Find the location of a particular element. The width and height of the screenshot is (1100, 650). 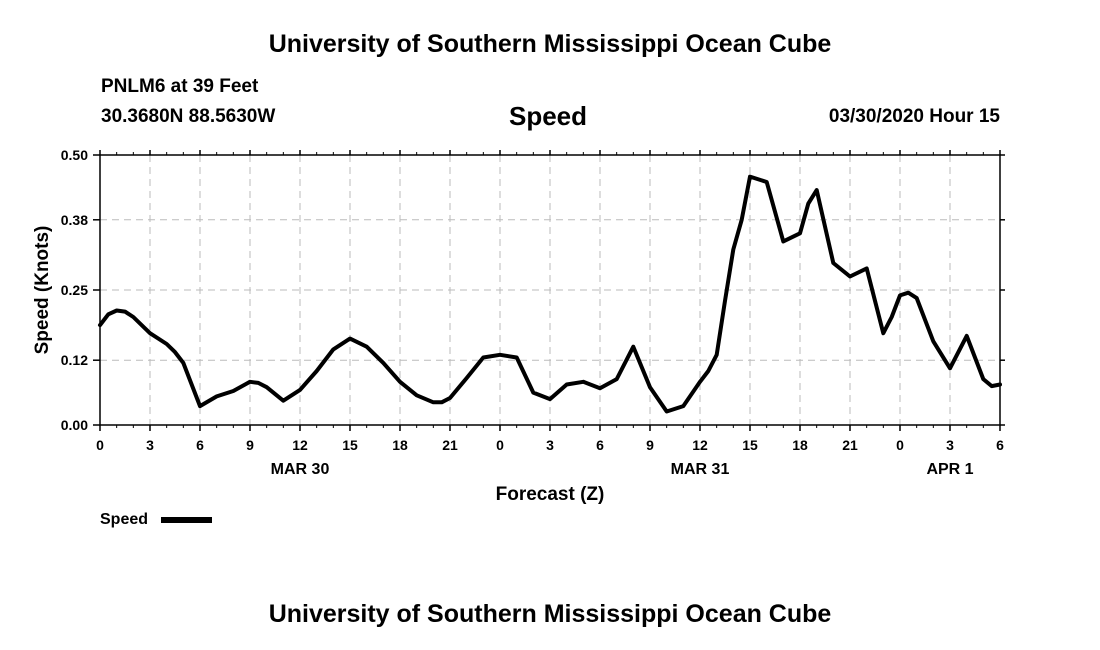

day-label: APR 1 is located at coordinates (949, 469).